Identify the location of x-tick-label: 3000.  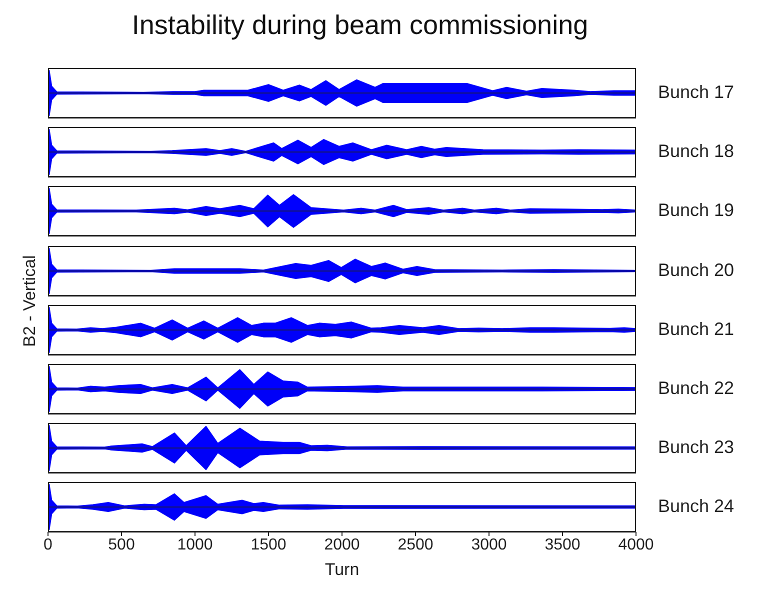
(489, 545).